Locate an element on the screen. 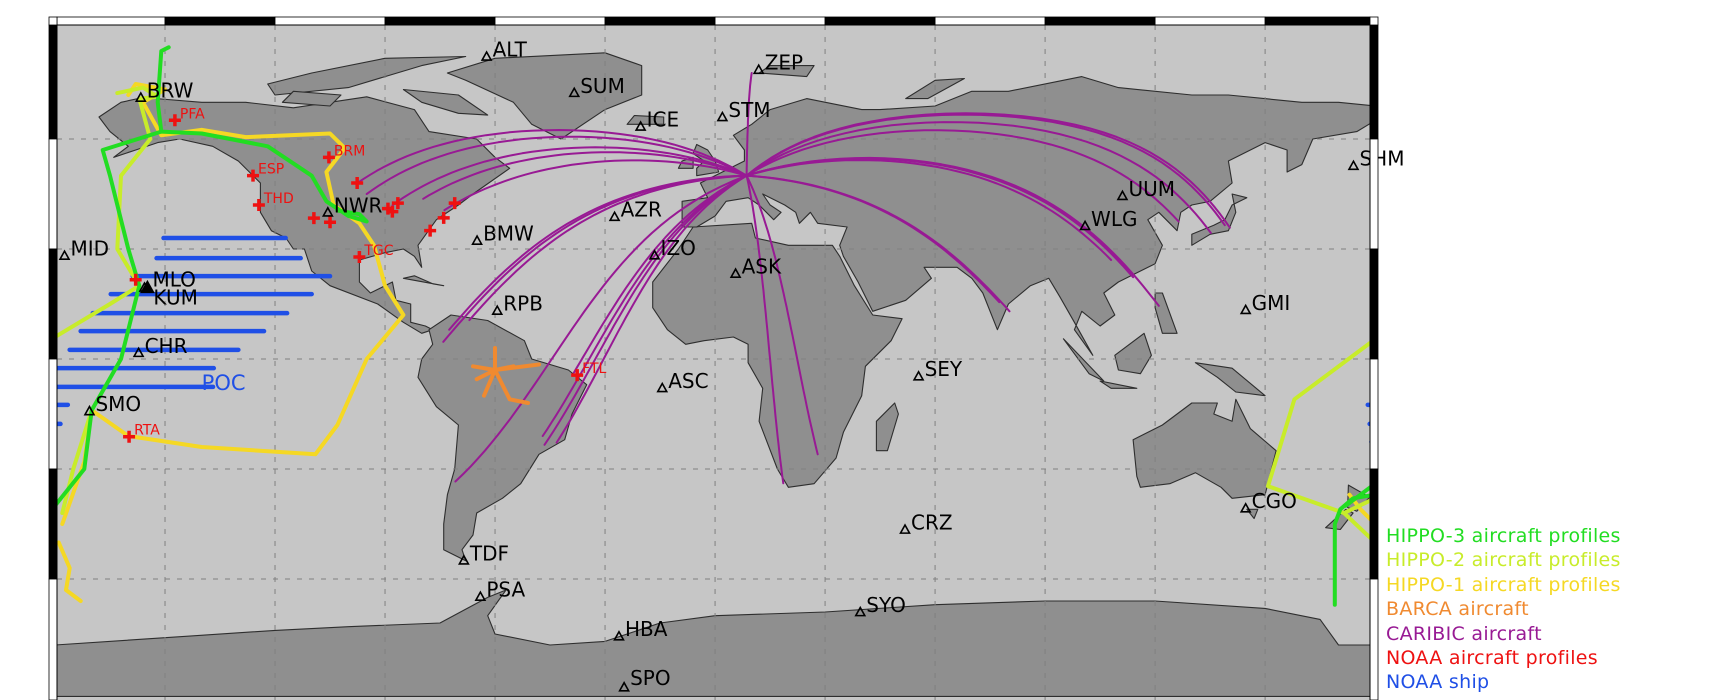 This screenshot has width=1714, height=700. noaa-aircraft-site: PFA is located at coordinates (186, 116).